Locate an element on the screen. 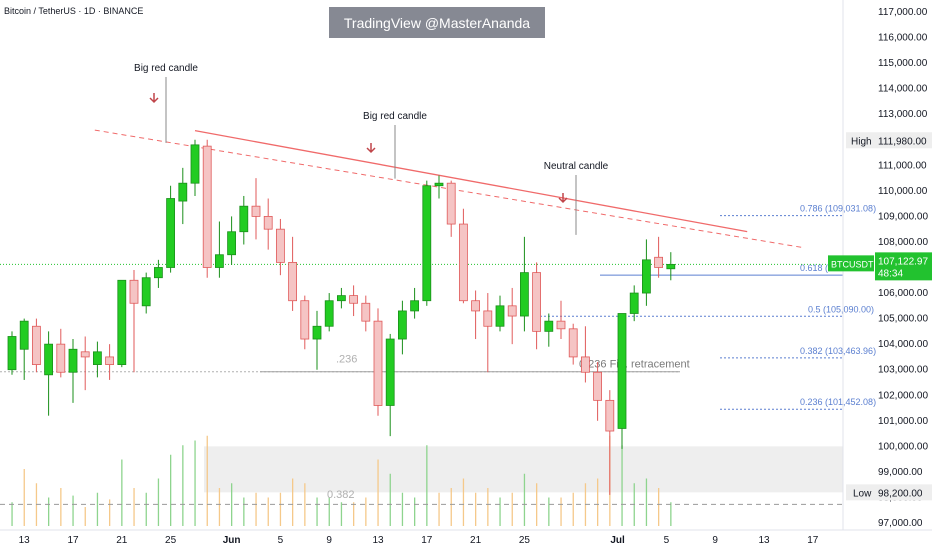  low-tag-label: Low is located at coordinates (862, 493).